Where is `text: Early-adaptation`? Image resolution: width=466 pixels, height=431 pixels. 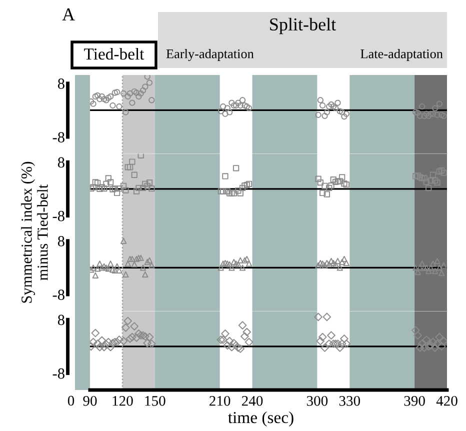
text: Early-adaptation is located at coordinates (210, 55).